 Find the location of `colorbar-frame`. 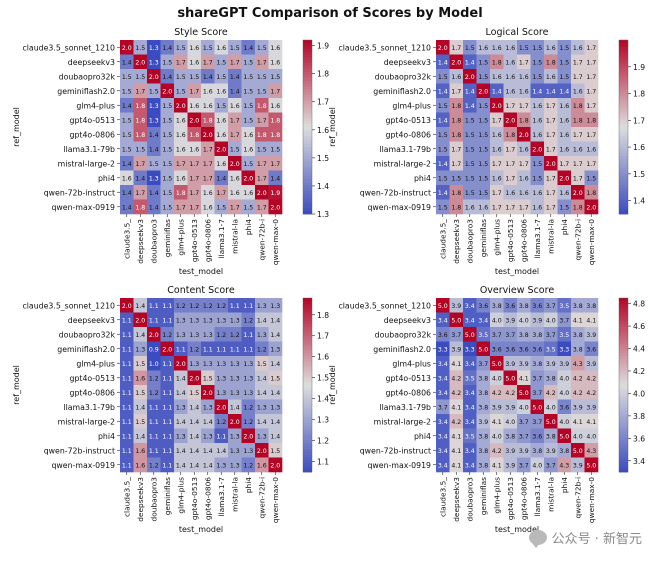

colorbar-frame is located at coordinates (623, 385).